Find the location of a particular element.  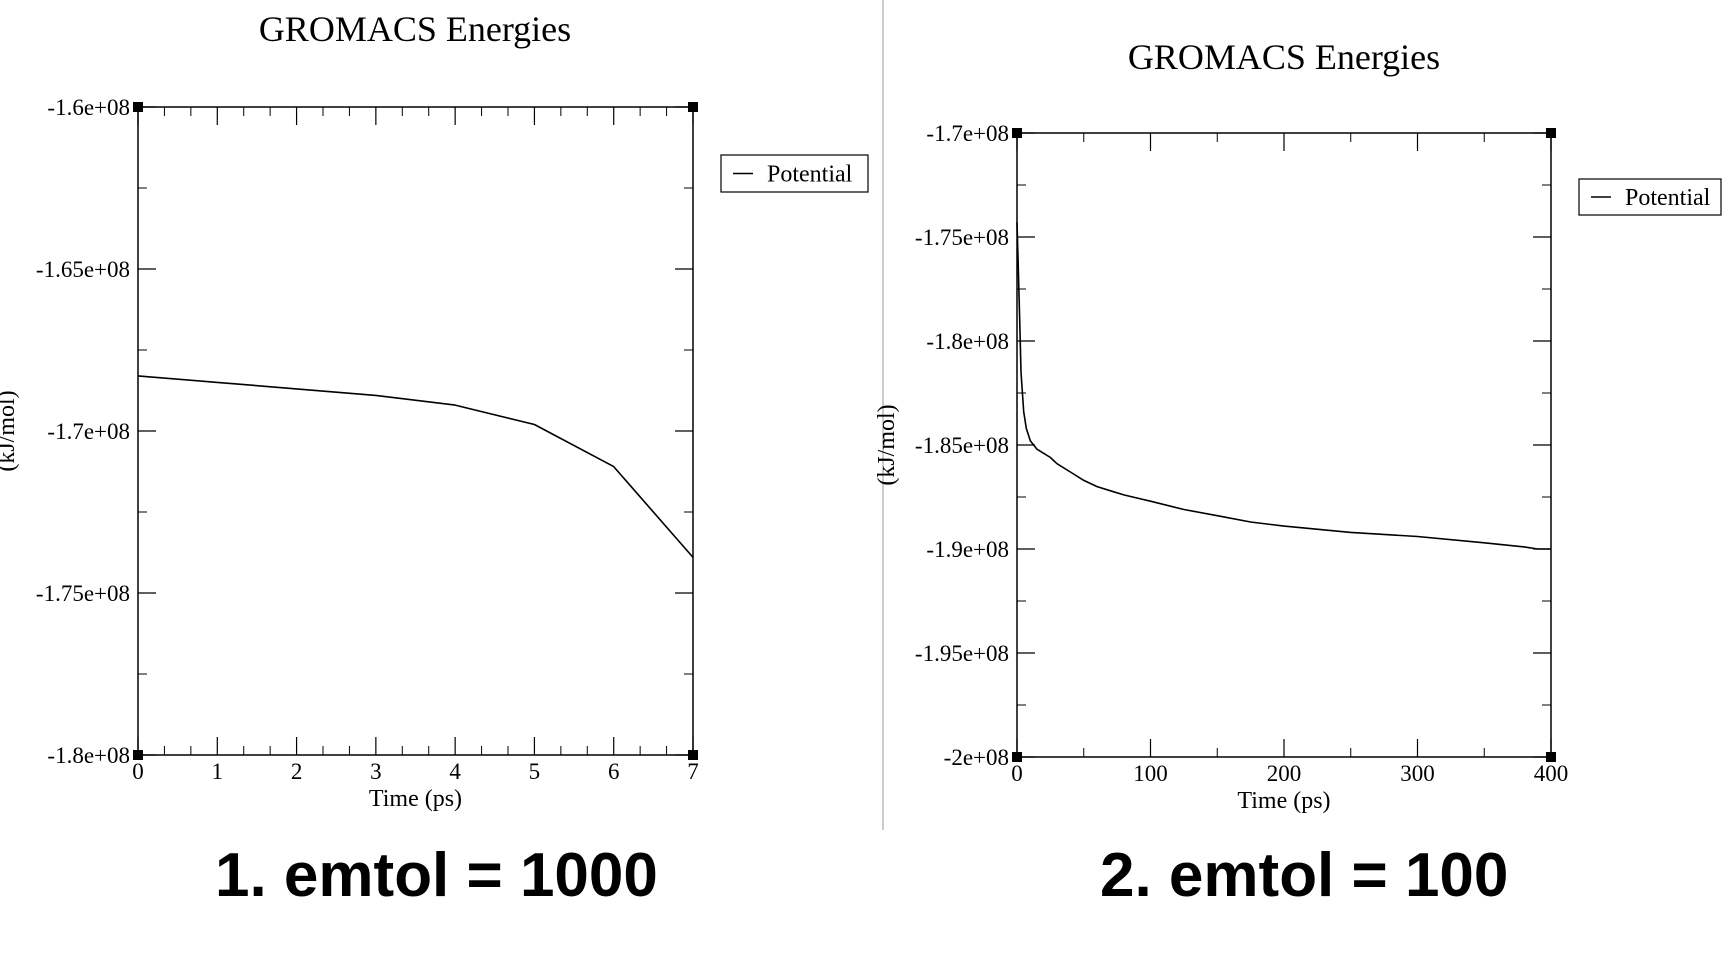

x-tick-label: 400 is located at coordinates (1551, 773).